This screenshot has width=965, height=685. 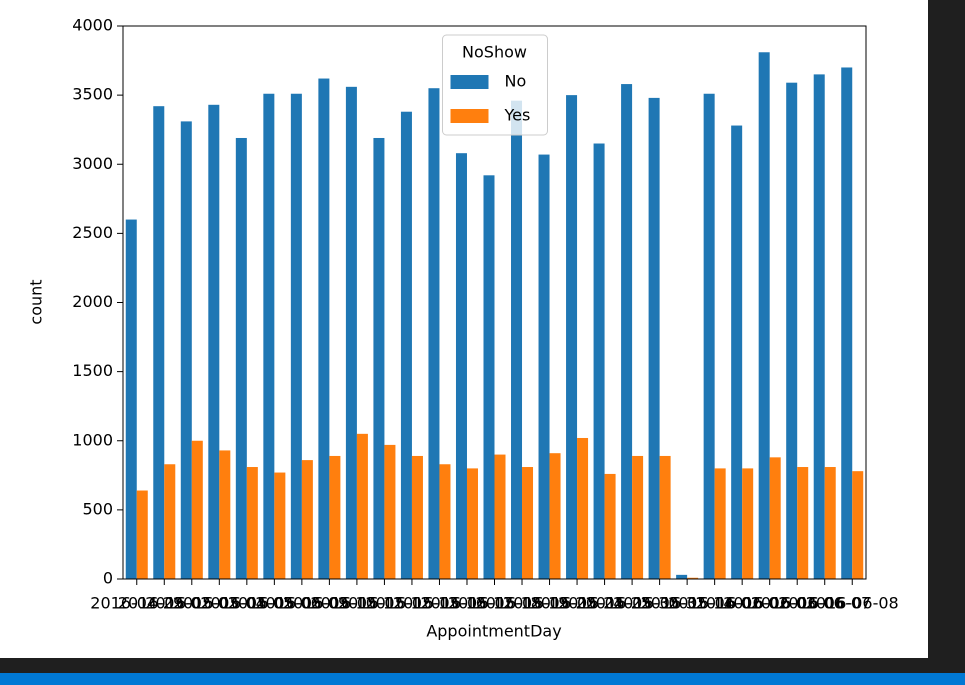 I want to click on x-tick-label: 2016-05-18, so click(x=494, y=603).